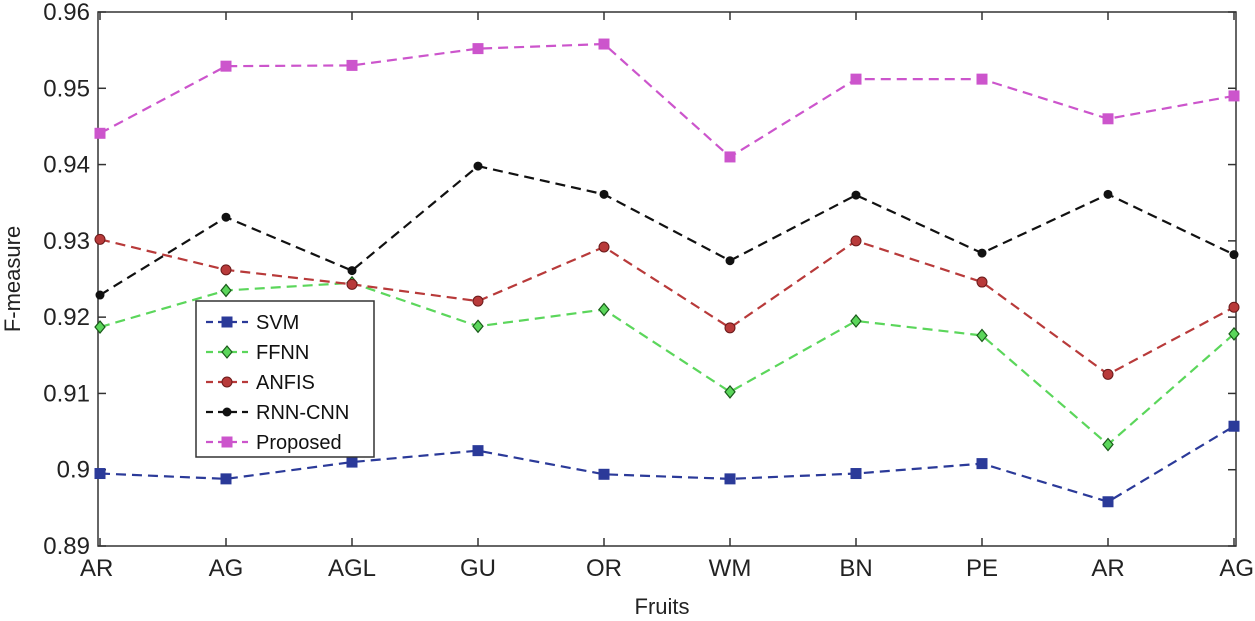  Describe the element at coordinates (282, 353) in the screenshot. I see `legend-label-ffnn: FFNN` at that location.